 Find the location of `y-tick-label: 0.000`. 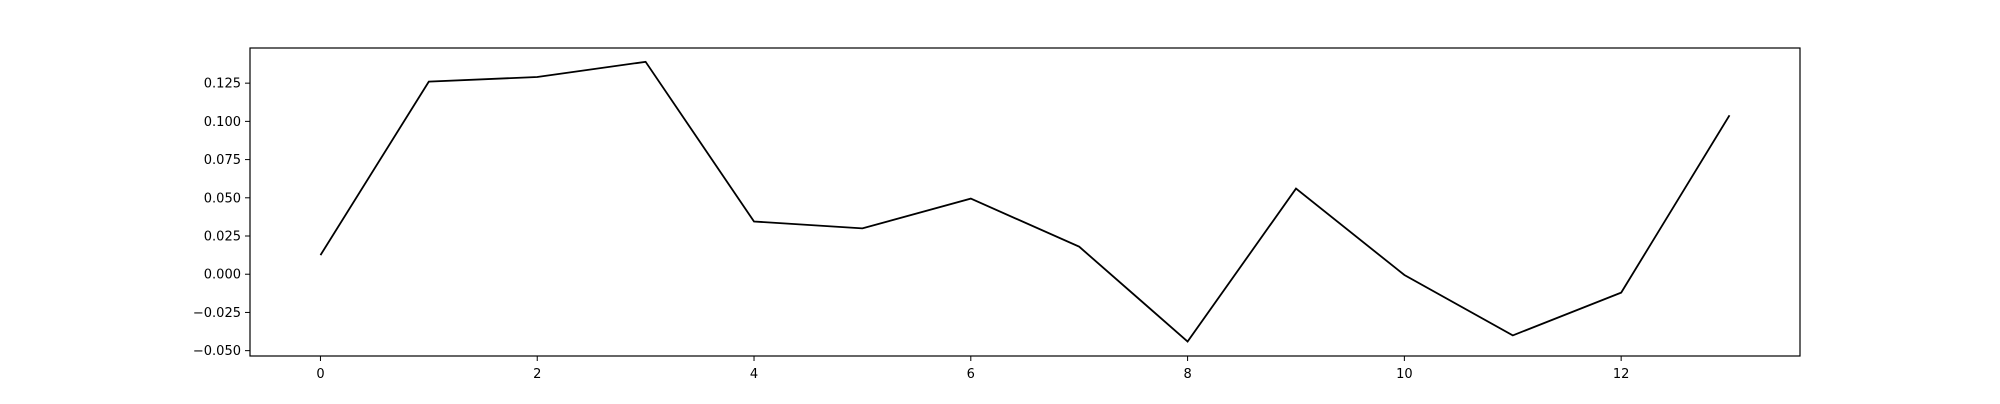

y-tick-label: 0.000 is located at coordinates (222, 275).